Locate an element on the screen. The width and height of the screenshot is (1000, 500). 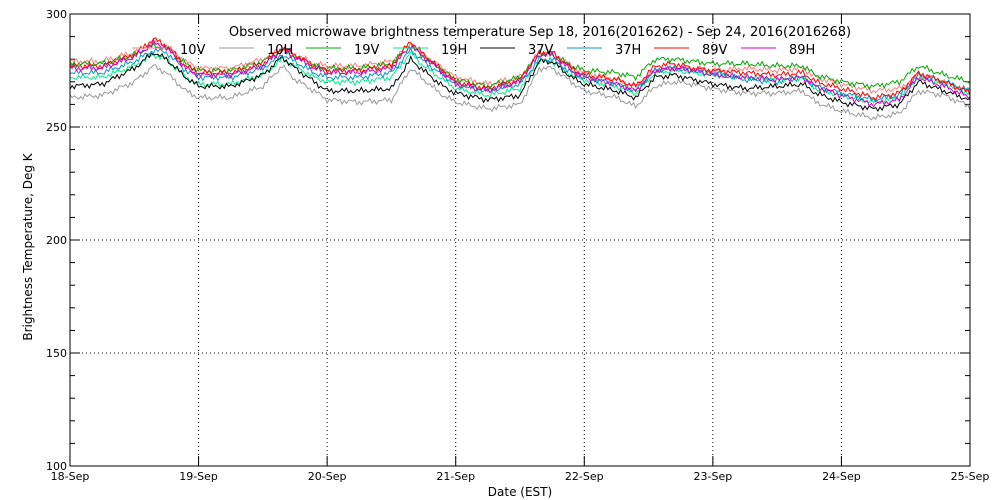
series-line-37v is located at coordinates (520, 82).